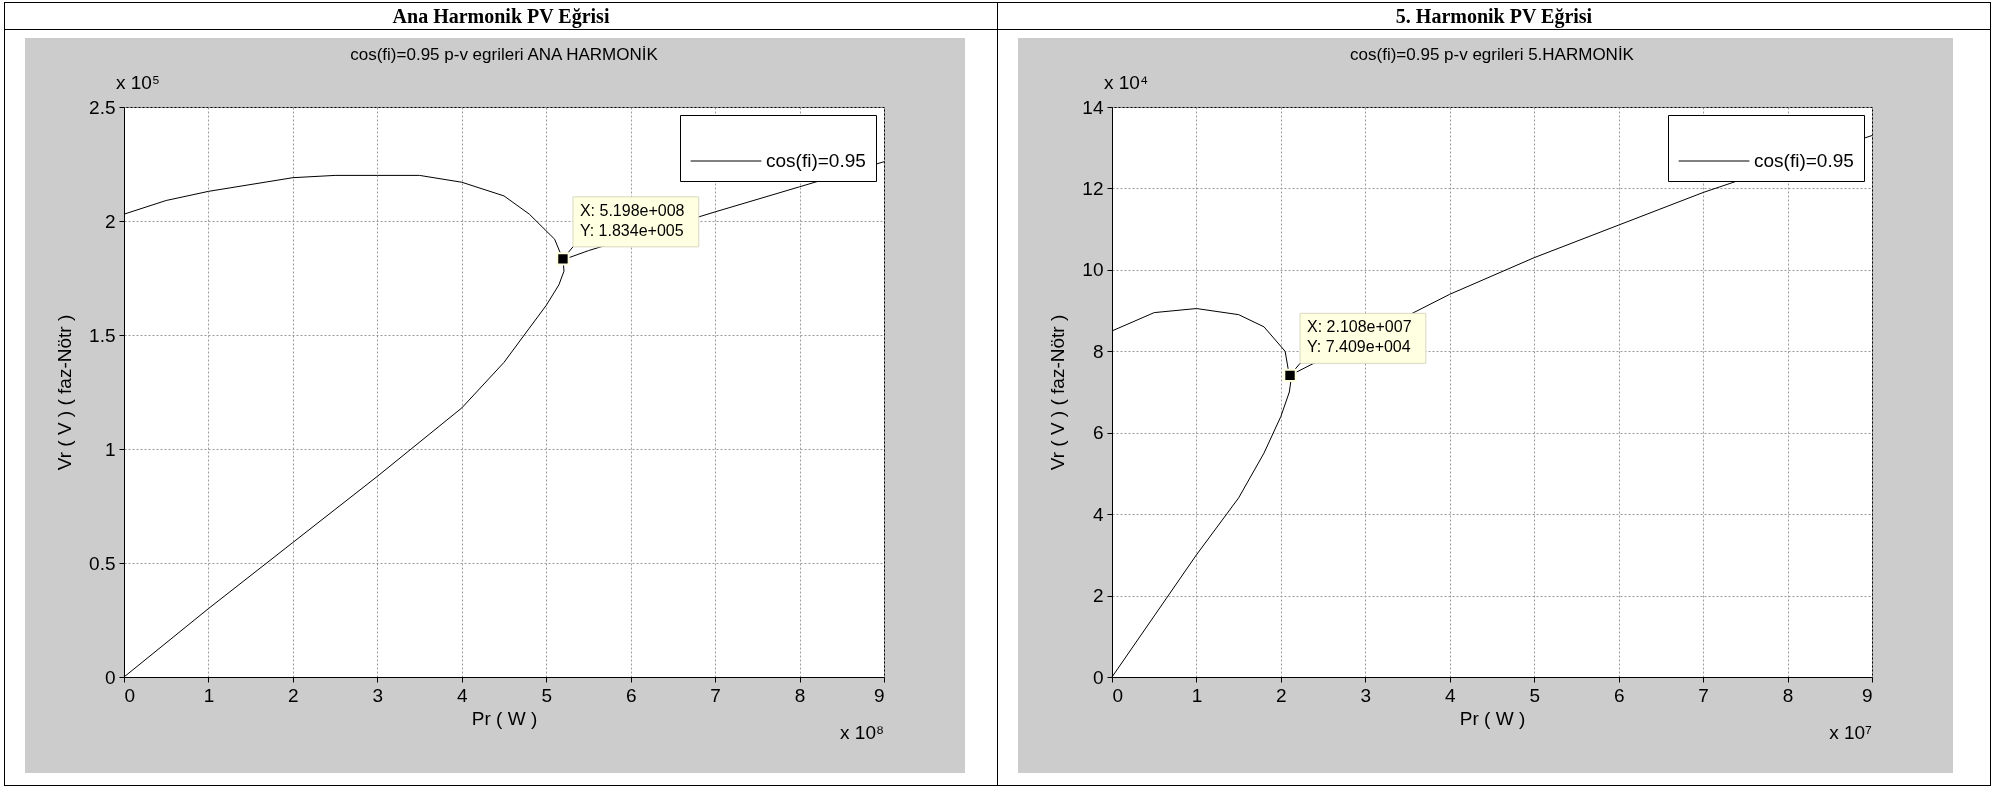 This screenshot has width=1997, height=798. I want to click on y-tick-label: 6, so click(1098, 433).